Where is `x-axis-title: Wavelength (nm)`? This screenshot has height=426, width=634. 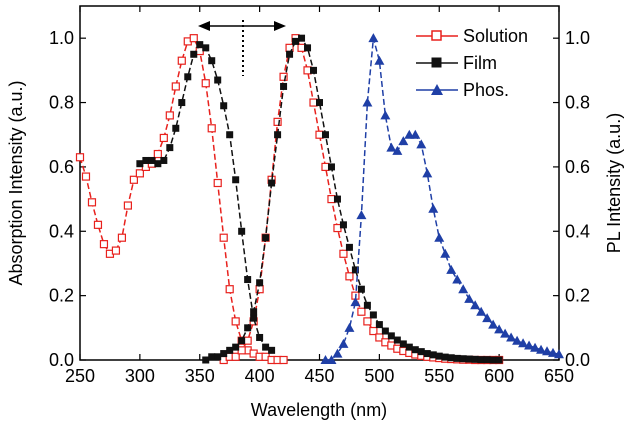 x-axis-title: Wavelength (nm) is located at coordinates (319, 410).